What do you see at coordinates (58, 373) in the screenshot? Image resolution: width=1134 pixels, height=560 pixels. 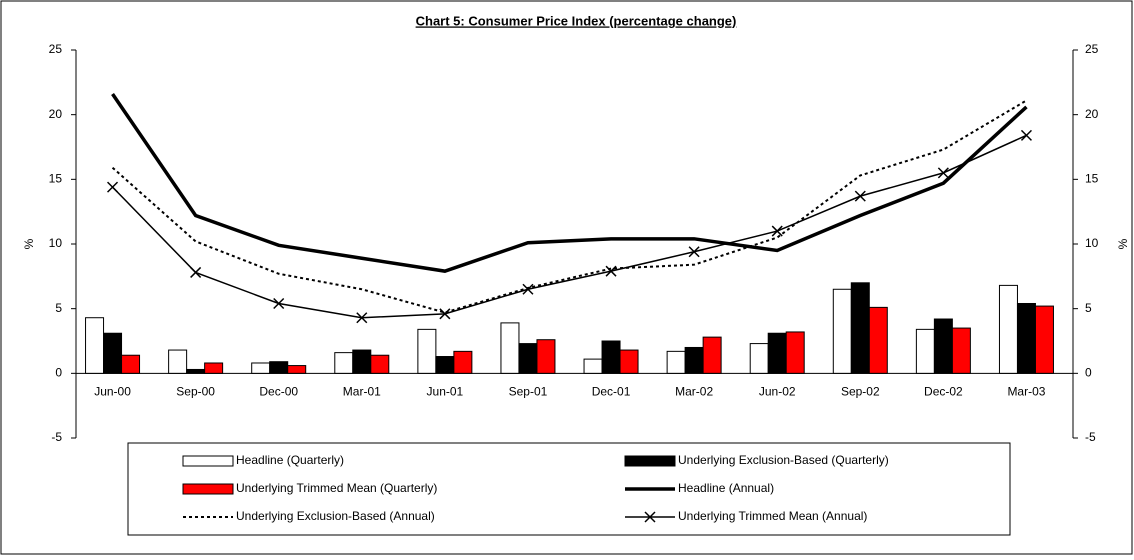 I see `y-tick-label: 0` at bounding box center [58, 373].